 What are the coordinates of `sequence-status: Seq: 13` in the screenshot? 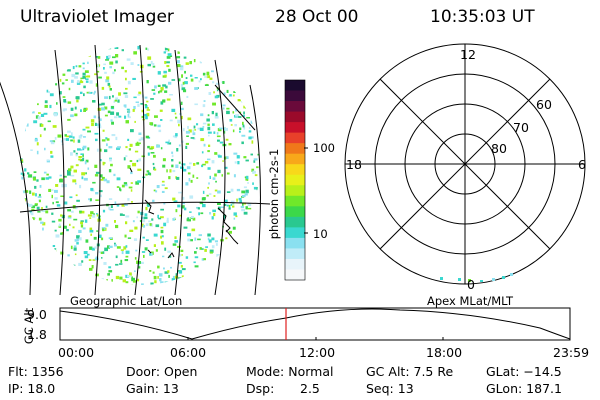 It's located at (390, 388).